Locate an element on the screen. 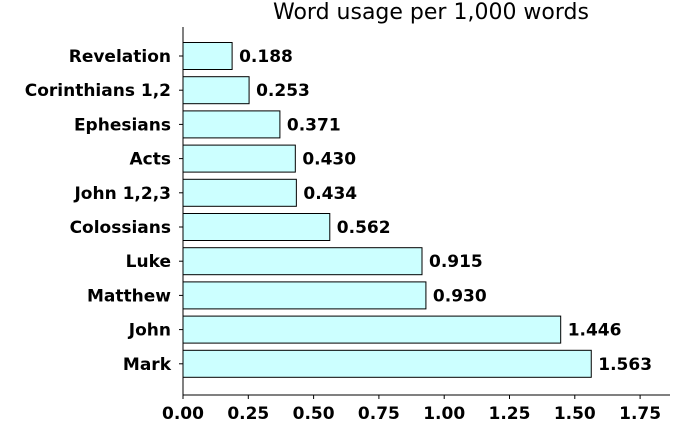 This screenshot has height=429, width=679. x-tick-label: 1.25 is located at coordinates (510, 414).